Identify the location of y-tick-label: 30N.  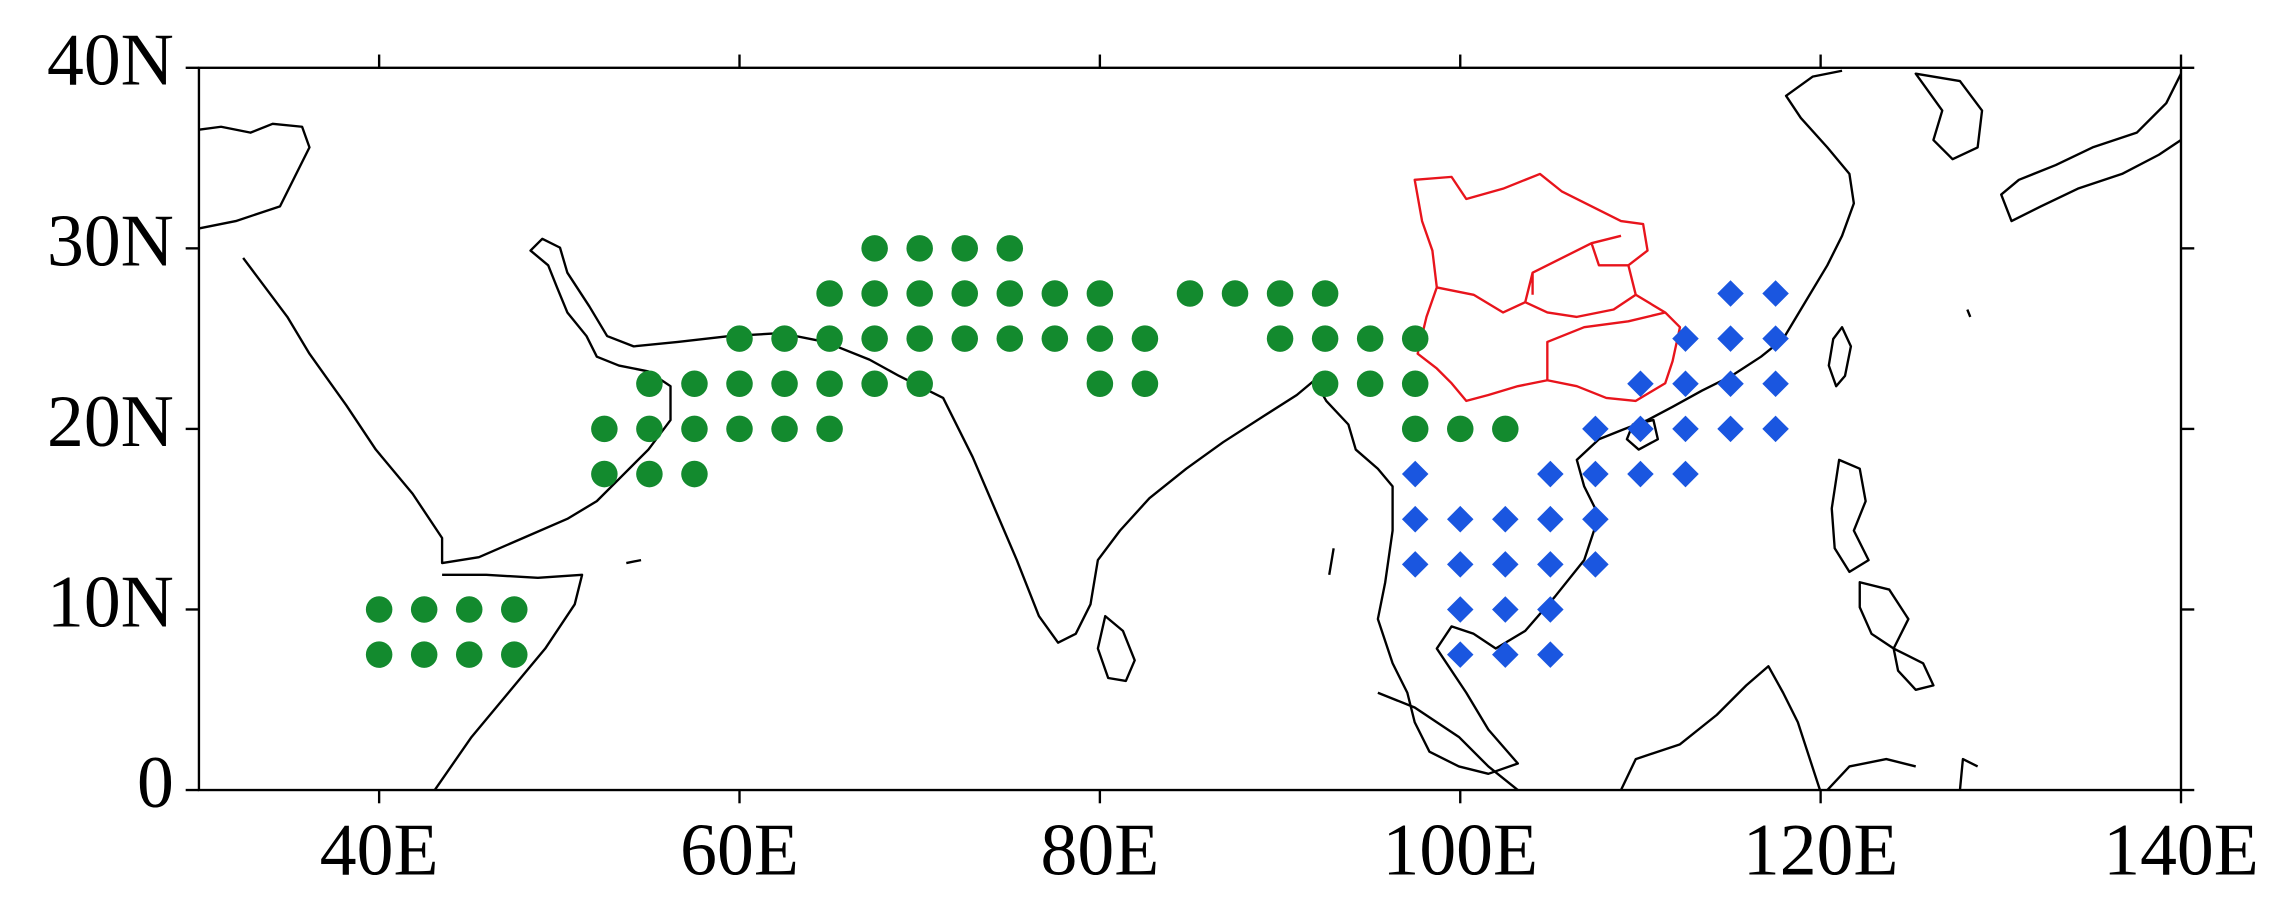
(110, 240).